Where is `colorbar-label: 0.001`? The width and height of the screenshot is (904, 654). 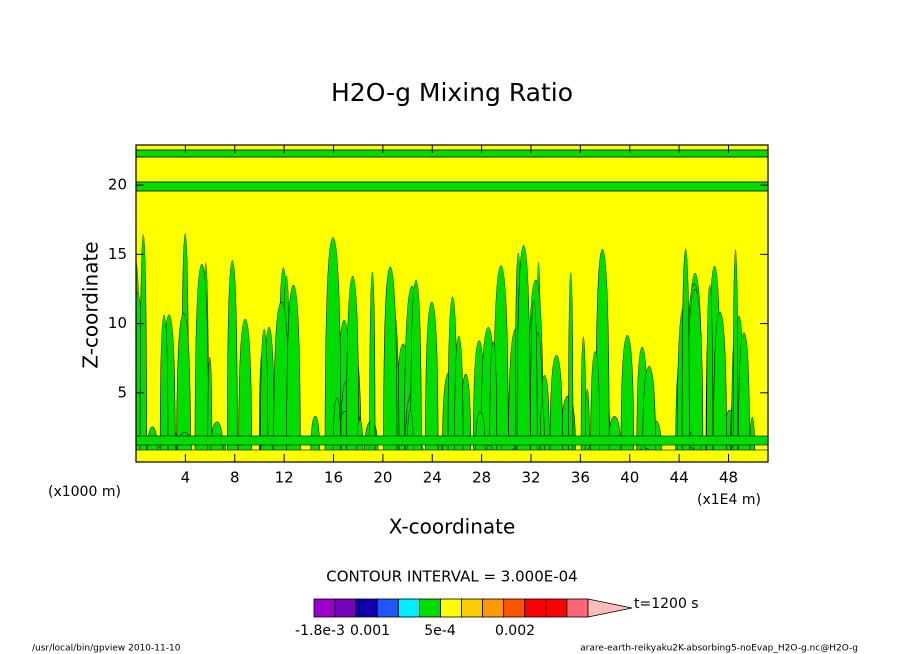 colorbar-label: 0.001 is located at coordinates (370, 631).